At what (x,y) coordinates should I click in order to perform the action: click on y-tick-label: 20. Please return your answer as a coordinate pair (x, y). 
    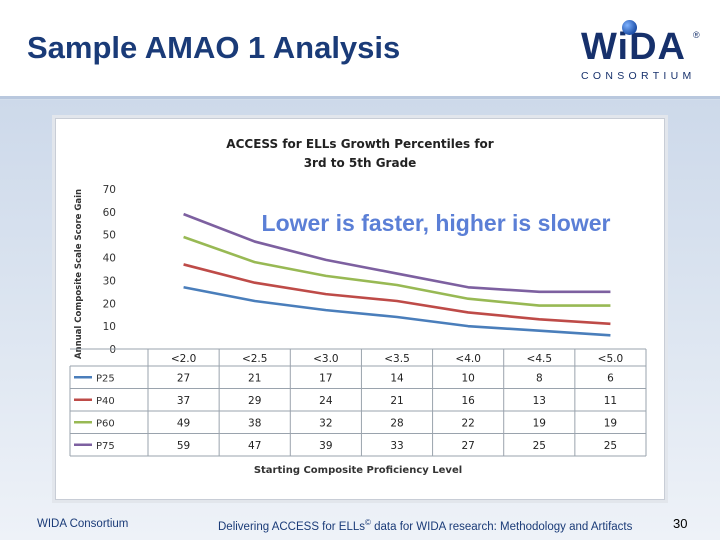
    Looking at the image, I should click on (109, 304).